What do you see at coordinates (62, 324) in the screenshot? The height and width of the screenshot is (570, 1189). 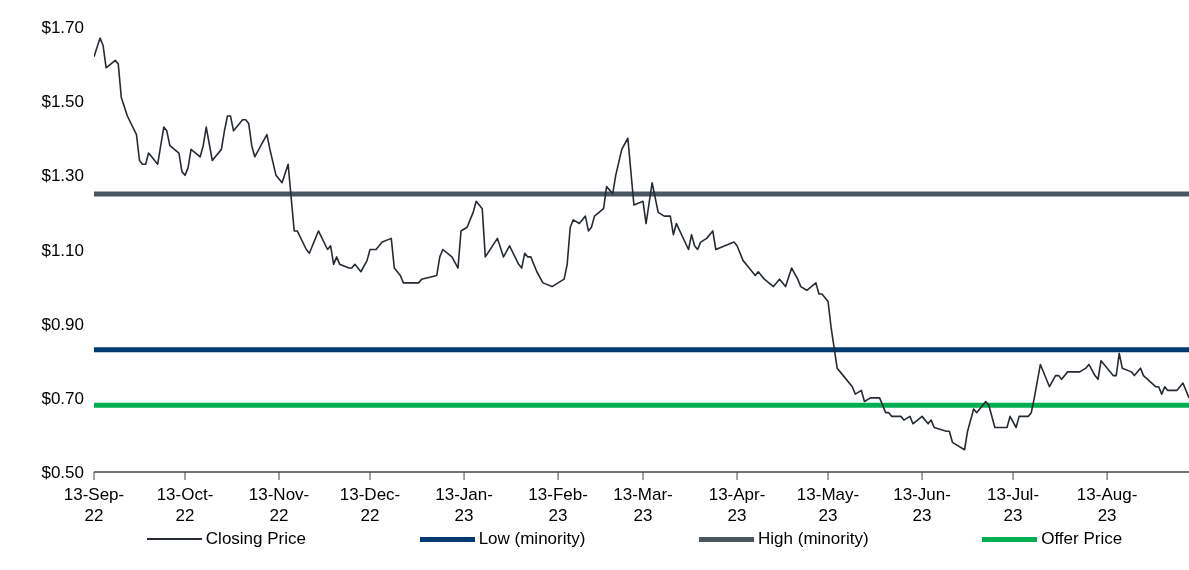 I see `y-tick-label: $0.90` at bounding box center [62, 324].